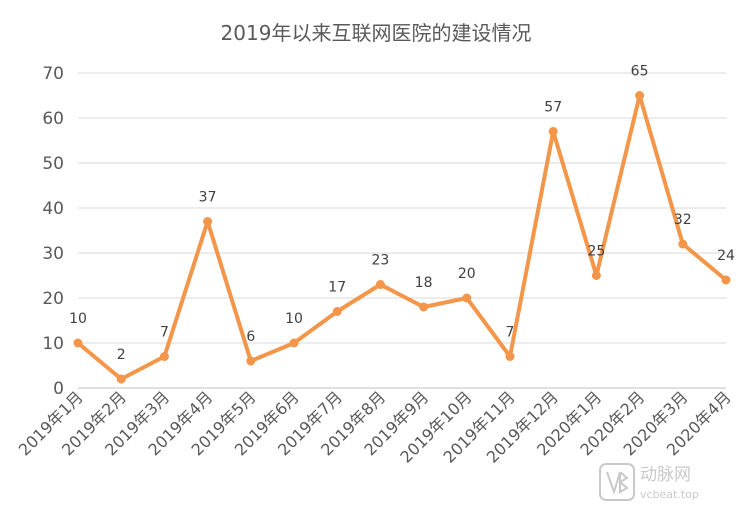 The image size is (751, 509). What do you see at coordinates (669, 494) in the screenshot?
I see `watermark-url: vcbeat.top` at bounding box center [669, 494].